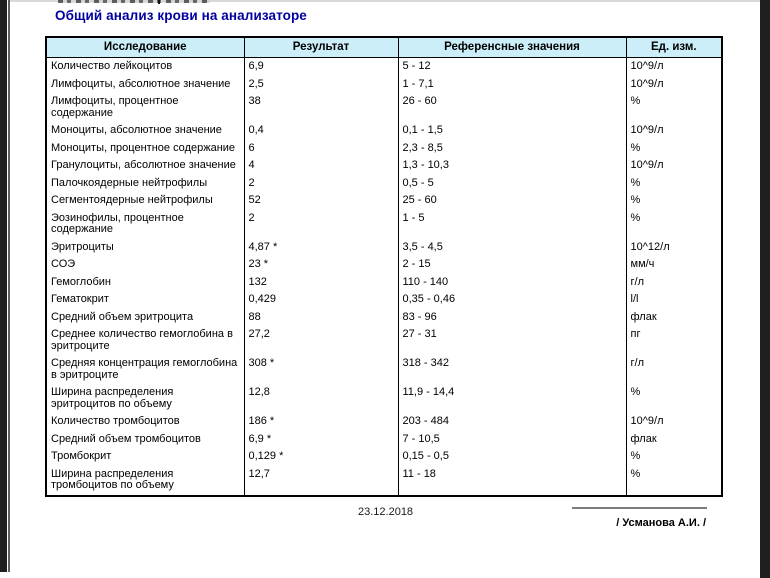  Describe the element at coordinates (512, 66) in the screenshot. I see `cell-reference: 5 - 12` at that location.